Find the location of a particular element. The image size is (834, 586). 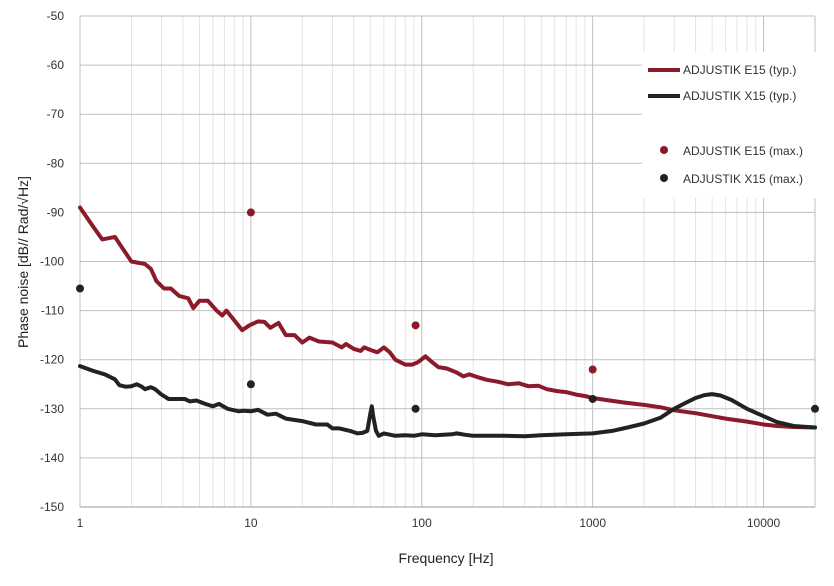

y-tick-label: -70 is located at coordinates (56, 114).